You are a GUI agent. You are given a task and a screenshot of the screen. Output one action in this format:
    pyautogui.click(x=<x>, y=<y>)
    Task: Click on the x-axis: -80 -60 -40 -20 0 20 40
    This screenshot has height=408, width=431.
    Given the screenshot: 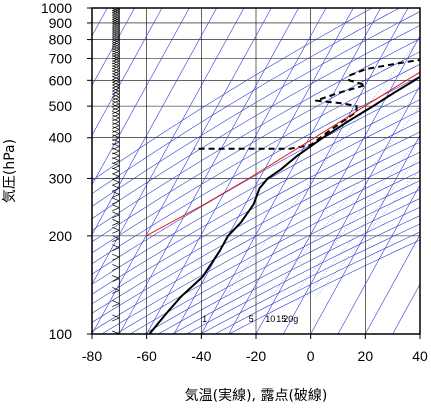 What is the action you would take?
    pyautogui.click(x=255, y=349)
    